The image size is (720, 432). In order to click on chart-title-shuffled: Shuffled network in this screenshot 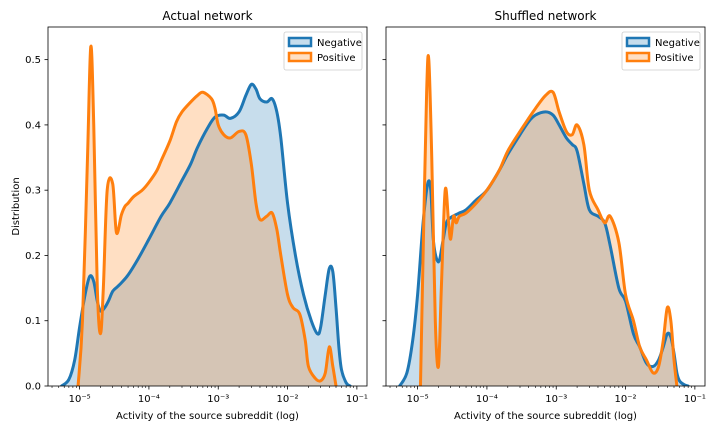, I will do `click(546, 16)`.